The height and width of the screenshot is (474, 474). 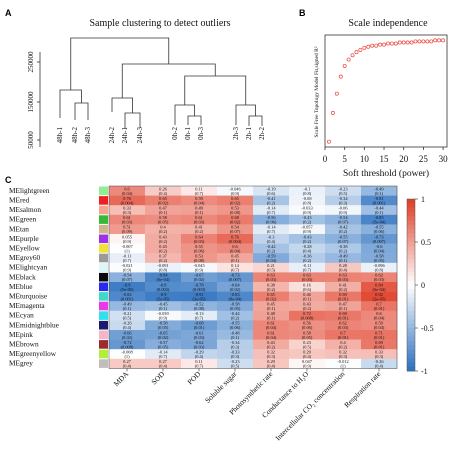 I want to click on heatmap-cell-pvalue: (0.06), so click(x=379, y=231).